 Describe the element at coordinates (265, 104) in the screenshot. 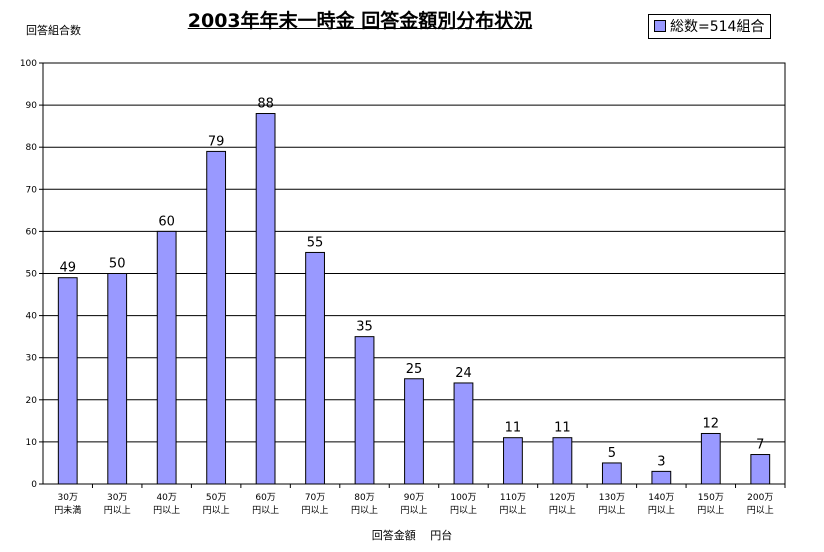

I see `bar-value-label: 88` at that location.